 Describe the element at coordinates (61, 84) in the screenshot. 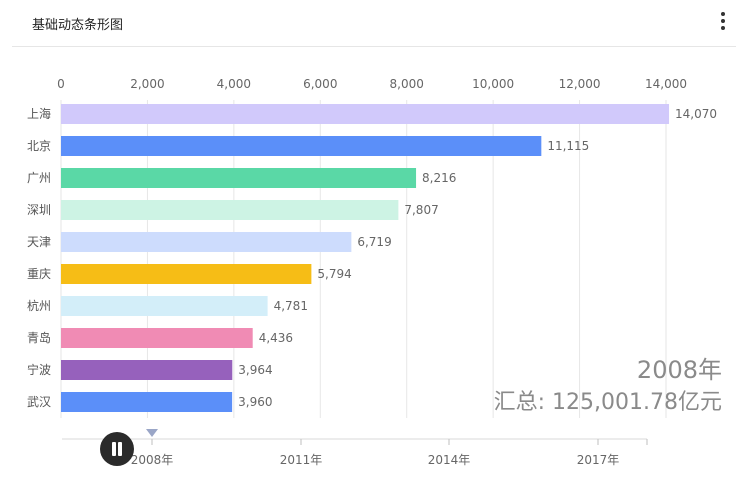

I see `x-tick-label: 0` at that location.